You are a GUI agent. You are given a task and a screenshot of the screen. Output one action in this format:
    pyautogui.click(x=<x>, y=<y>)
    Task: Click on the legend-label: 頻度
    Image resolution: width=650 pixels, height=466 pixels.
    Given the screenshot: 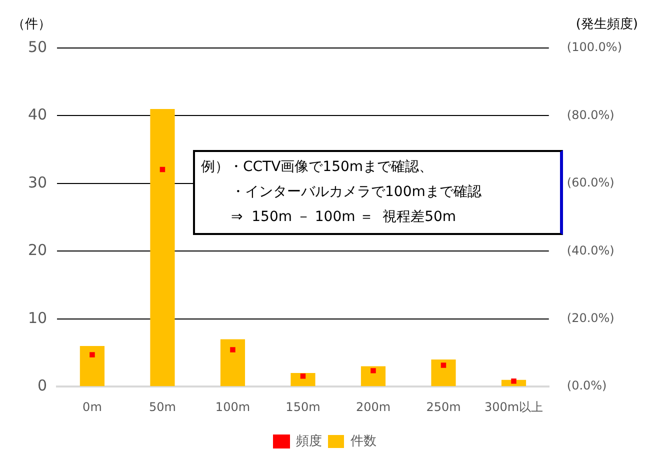 What is the action you would take?
    pyautogui.click(x=309, y=440)
    